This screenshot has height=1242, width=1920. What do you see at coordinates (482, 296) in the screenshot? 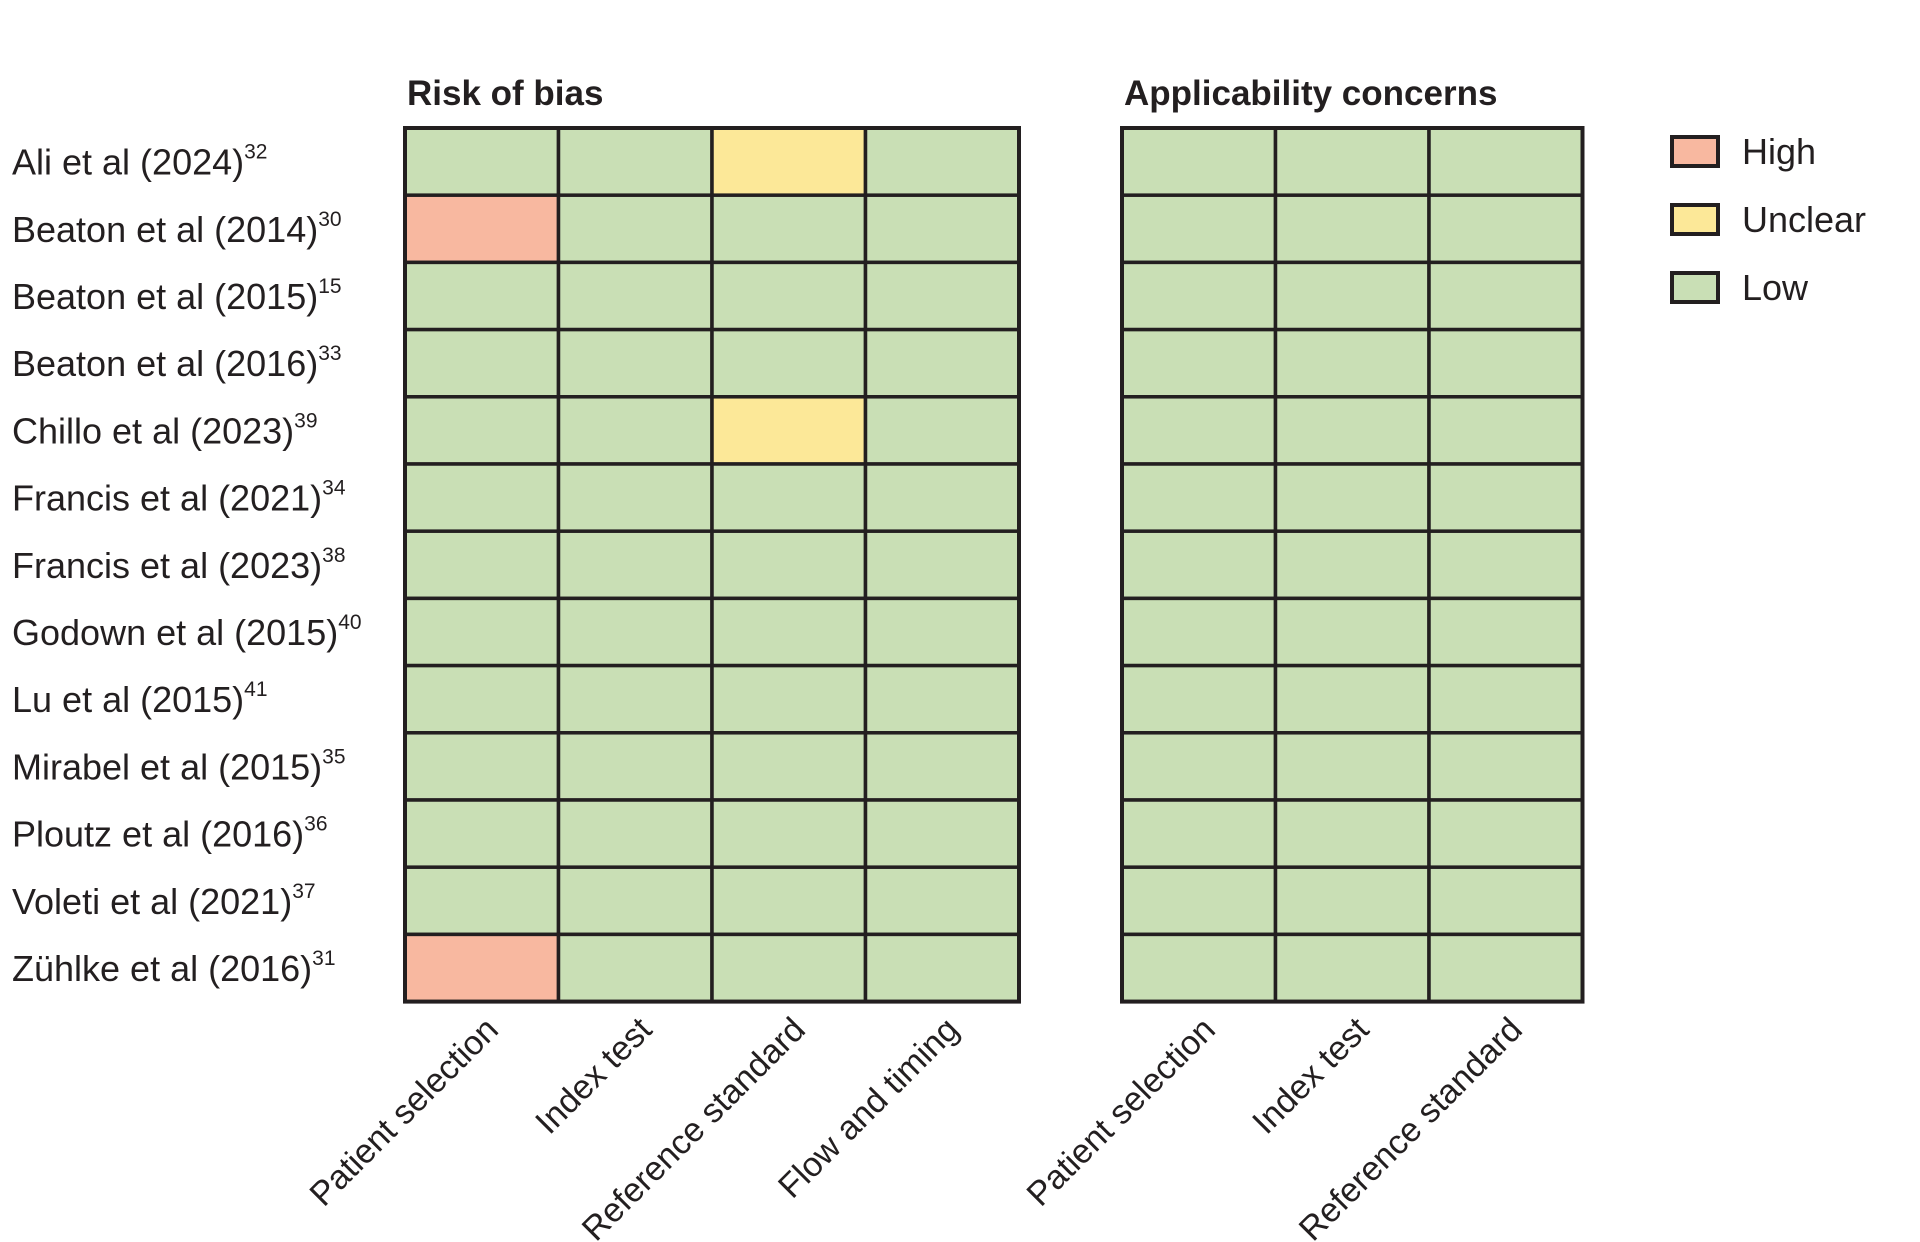
I see `cell-risk-of-bias-r3-c1-low` at bounding box center [482, 296].